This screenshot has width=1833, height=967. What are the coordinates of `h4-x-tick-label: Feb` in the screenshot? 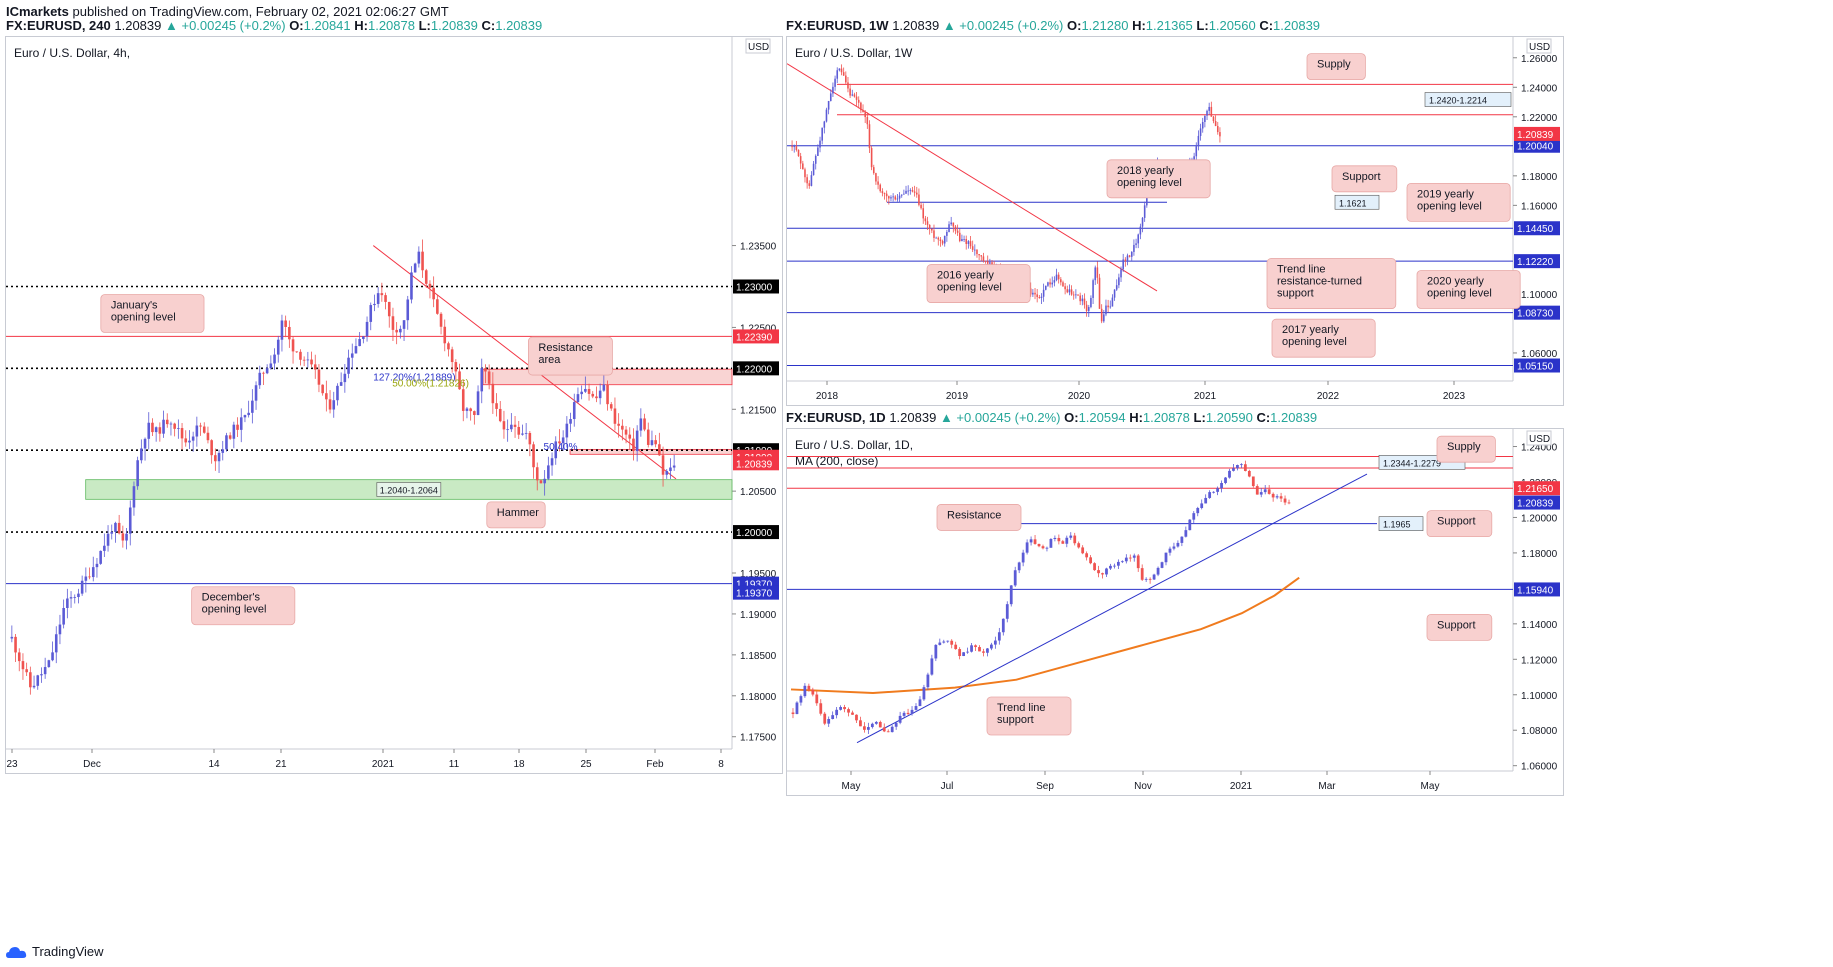 It's located at (655, 764).